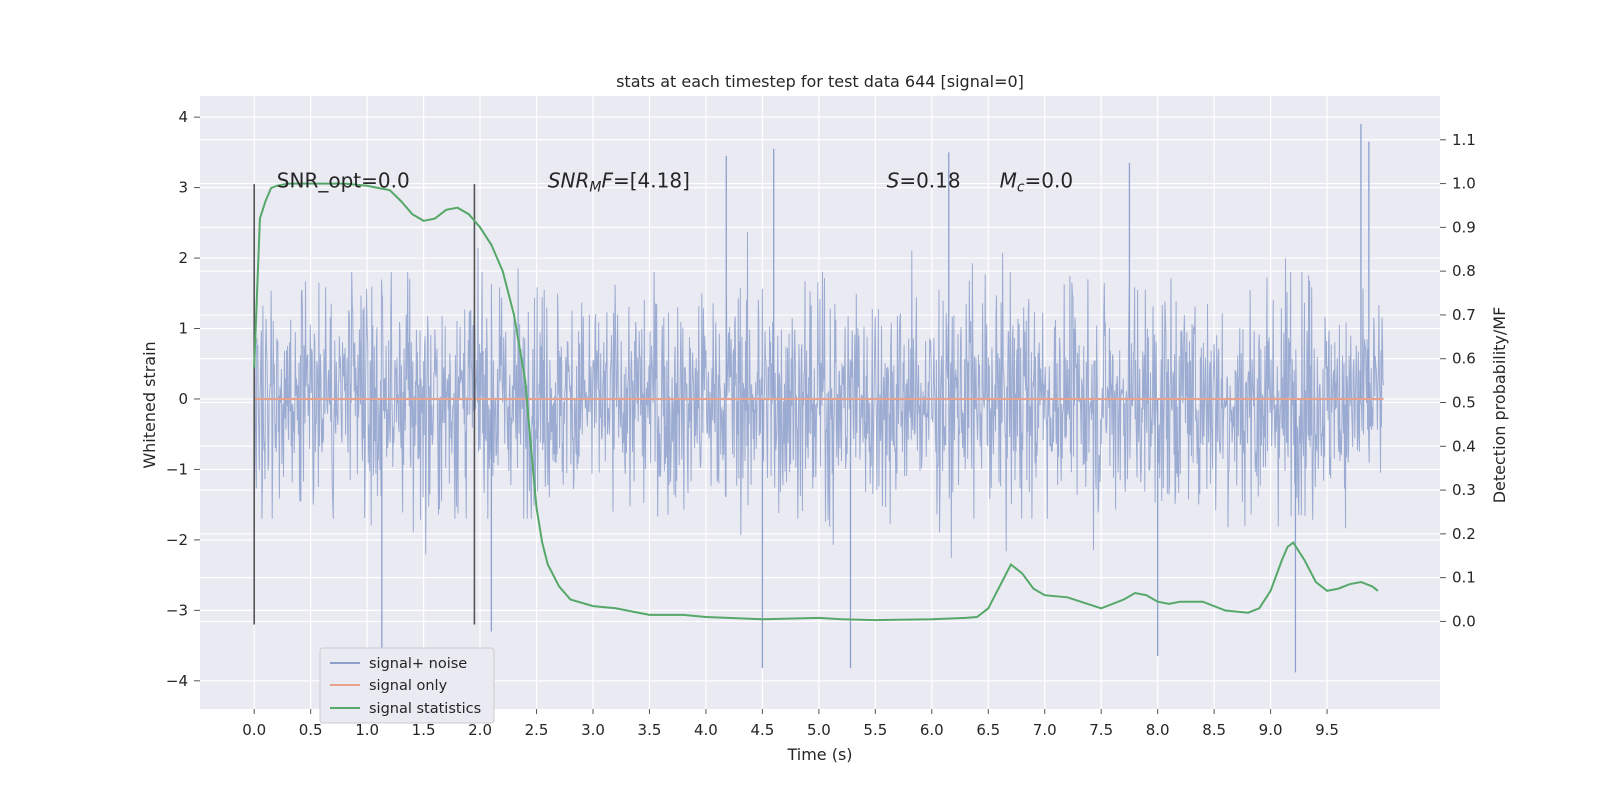  Describe the element at coordinates (1464, 271) in the screenshot. I see `y-right-tick-label: 0.8` at that location.